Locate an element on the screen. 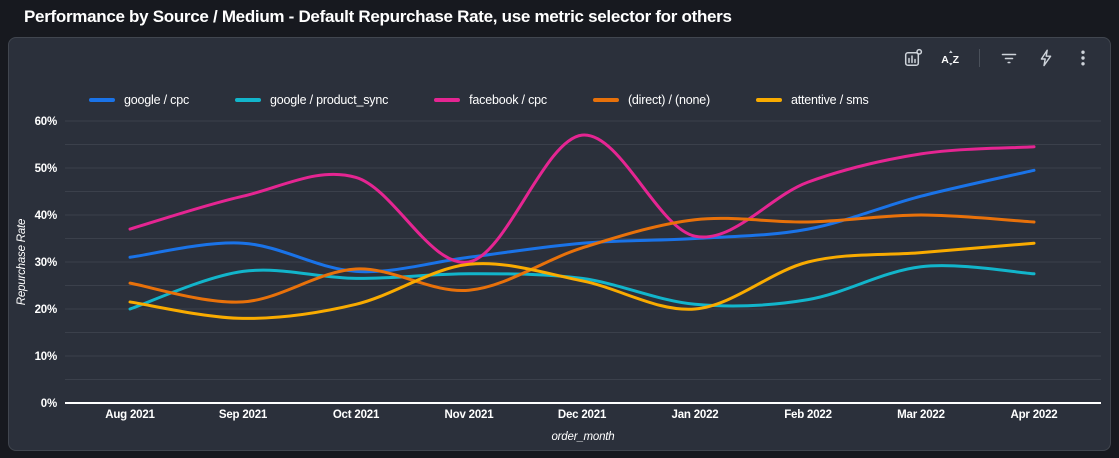 This screenshot has width=1119, height=458. series-line-attentive-sms is located at coordinates (582, 280).